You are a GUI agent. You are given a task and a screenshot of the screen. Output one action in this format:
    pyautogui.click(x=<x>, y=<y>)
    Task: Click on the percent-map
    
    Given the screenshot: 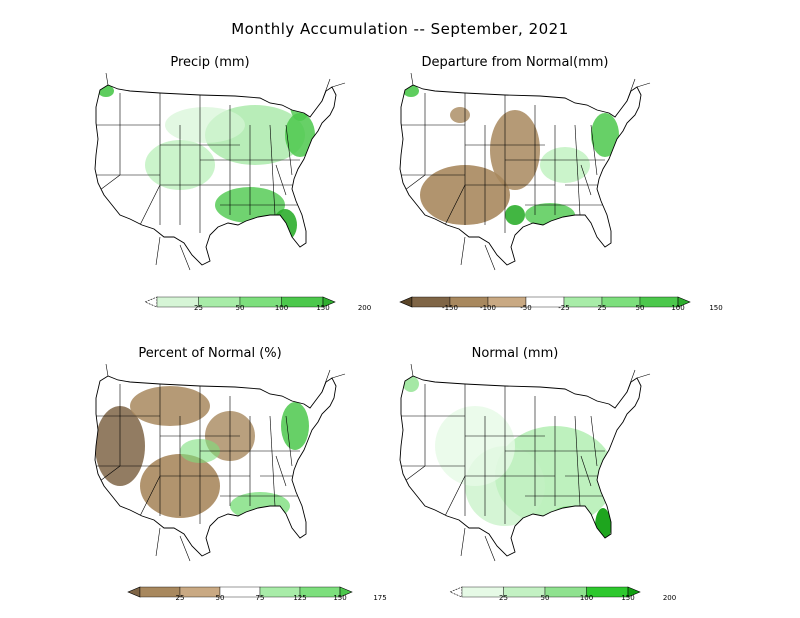 What is the action you would take?
    pyautogui.click(x=220, y=462)
    